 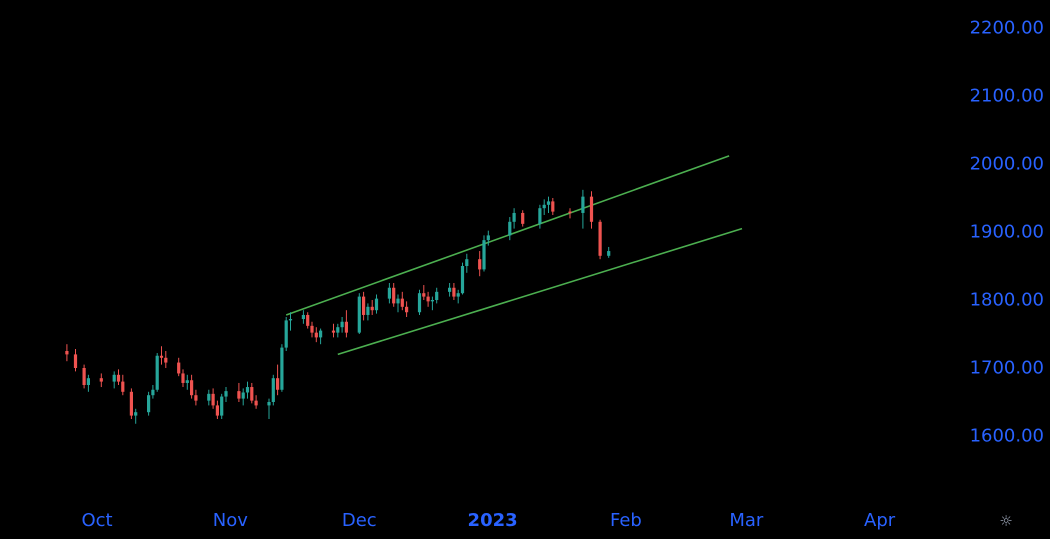 What do you see at coordinates (1006, 96) in the screenshot?
I see `y-tick-label: 2100.00` at bounding box center [1006, 96].